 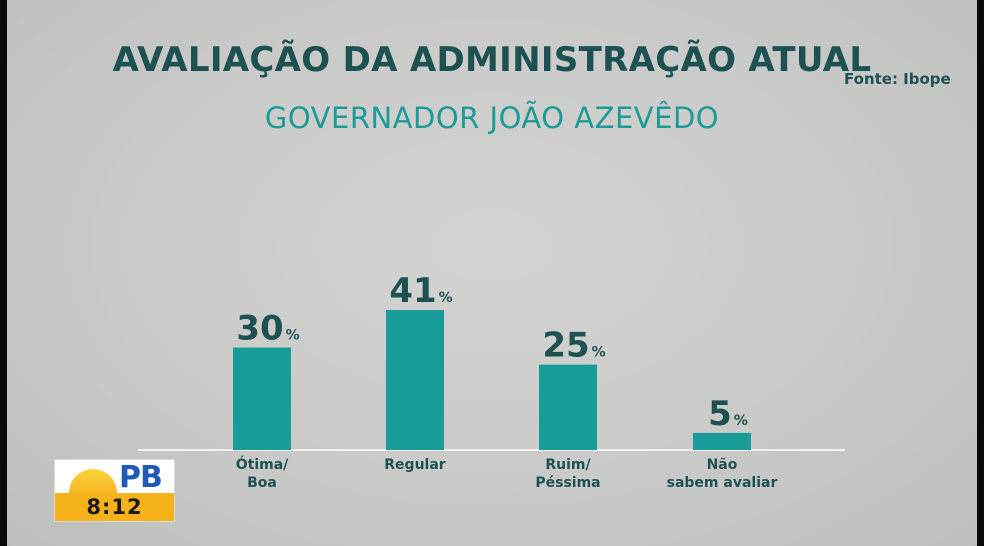 I want to click on data-label: 41%, so click(x=420, y=291).